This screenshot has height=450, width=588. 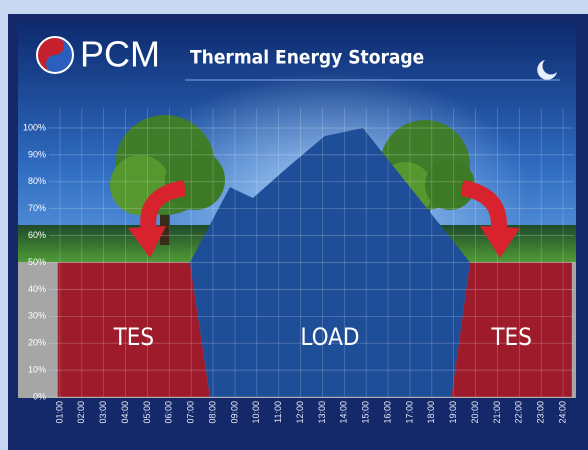 I want to click on y-tick-label: 40%, so click(x=37, y=289).